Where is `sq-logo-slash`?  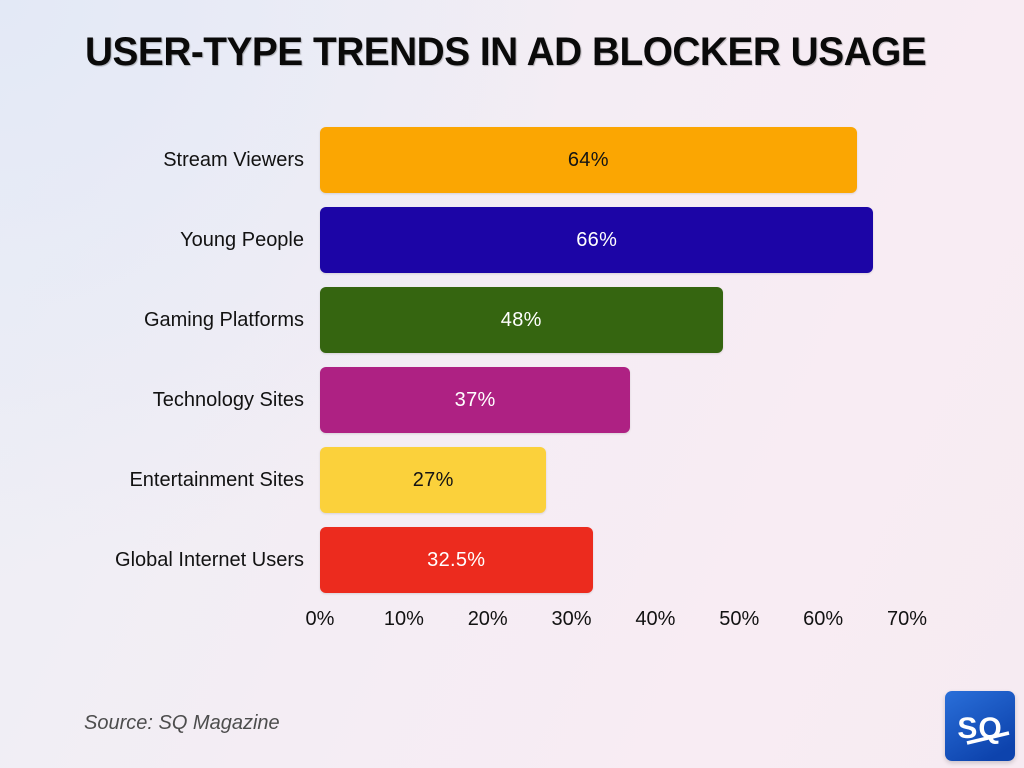 sq-logo-slash is located at coordinates (988, 738).